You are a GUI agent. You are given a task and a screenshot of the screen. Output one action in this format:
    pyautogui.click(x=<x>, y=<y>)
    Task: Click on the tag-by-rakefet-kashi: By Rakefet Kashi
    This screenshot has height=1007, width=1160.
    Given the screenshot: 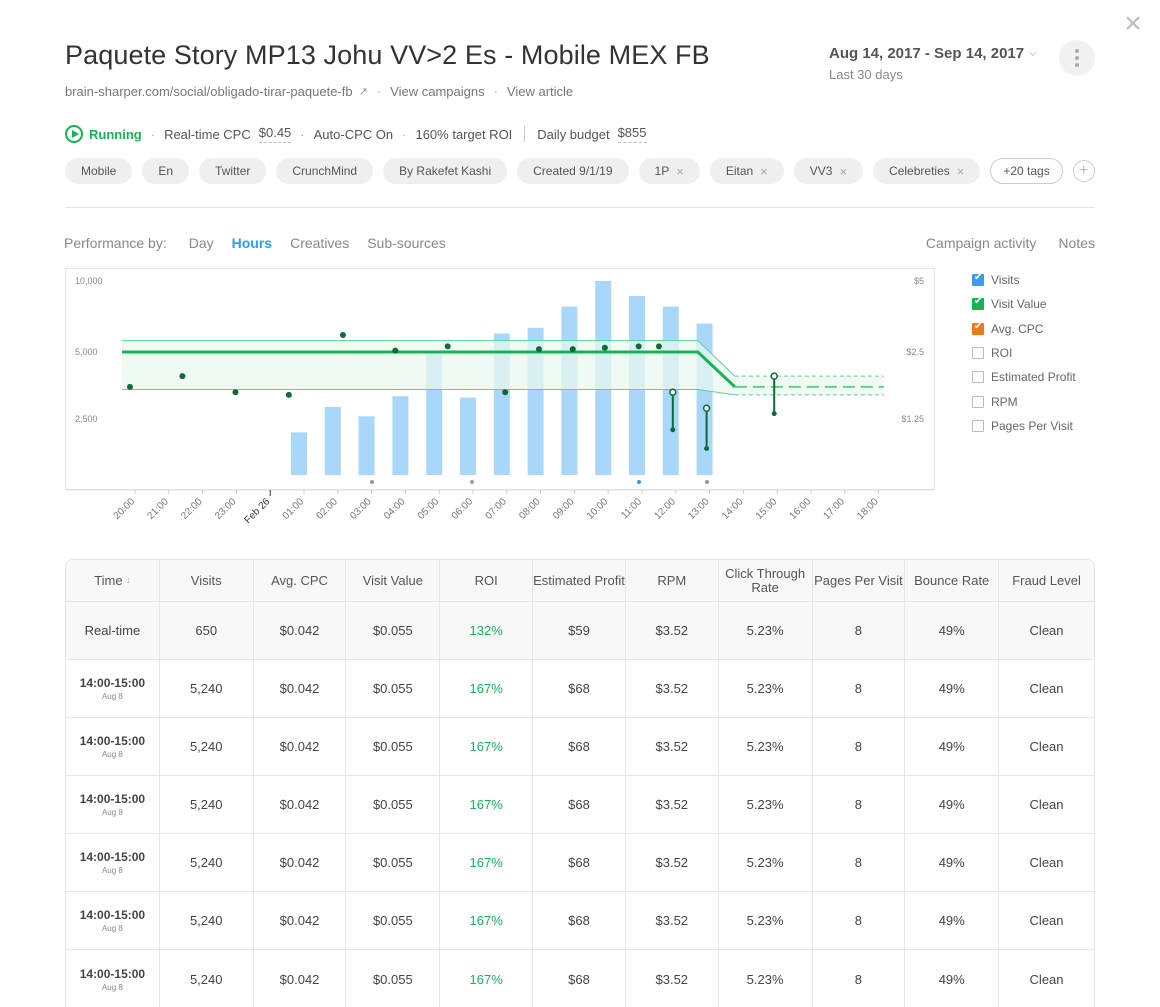 What is the action you would take?
    pyautogui.click(x=445, y=171)
    